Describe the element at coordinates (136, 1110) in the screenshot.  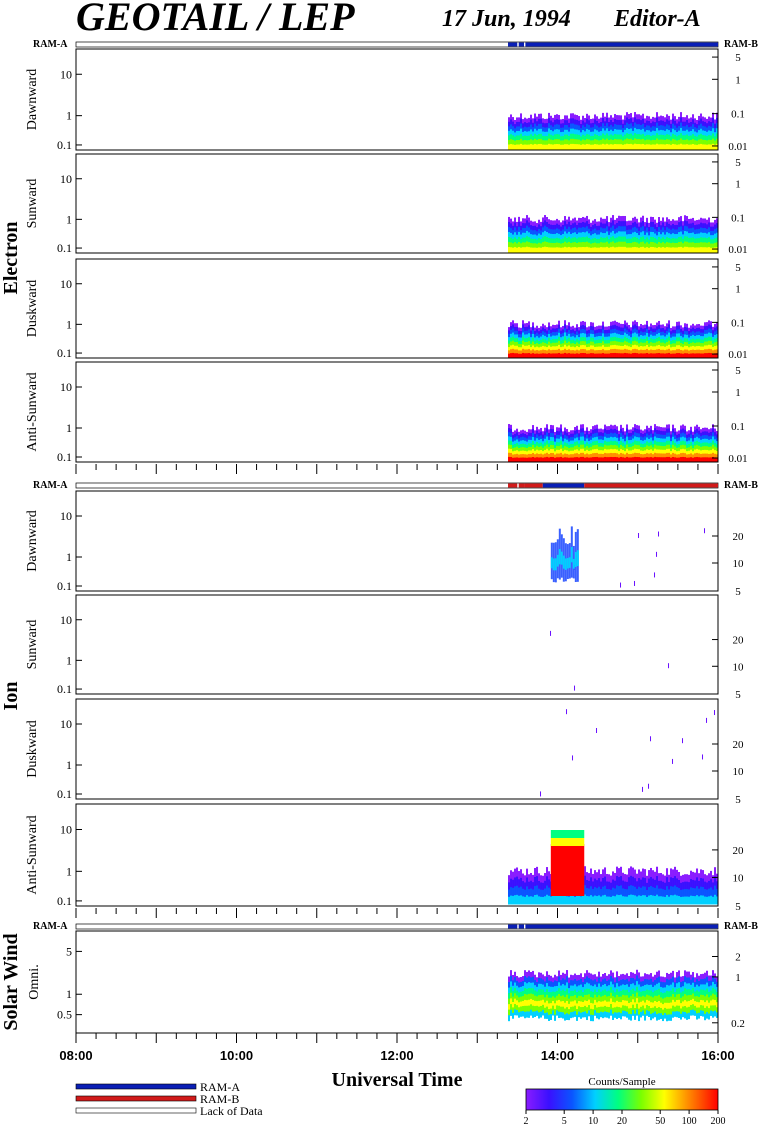
I see `legend-swatch-lack` at that location.